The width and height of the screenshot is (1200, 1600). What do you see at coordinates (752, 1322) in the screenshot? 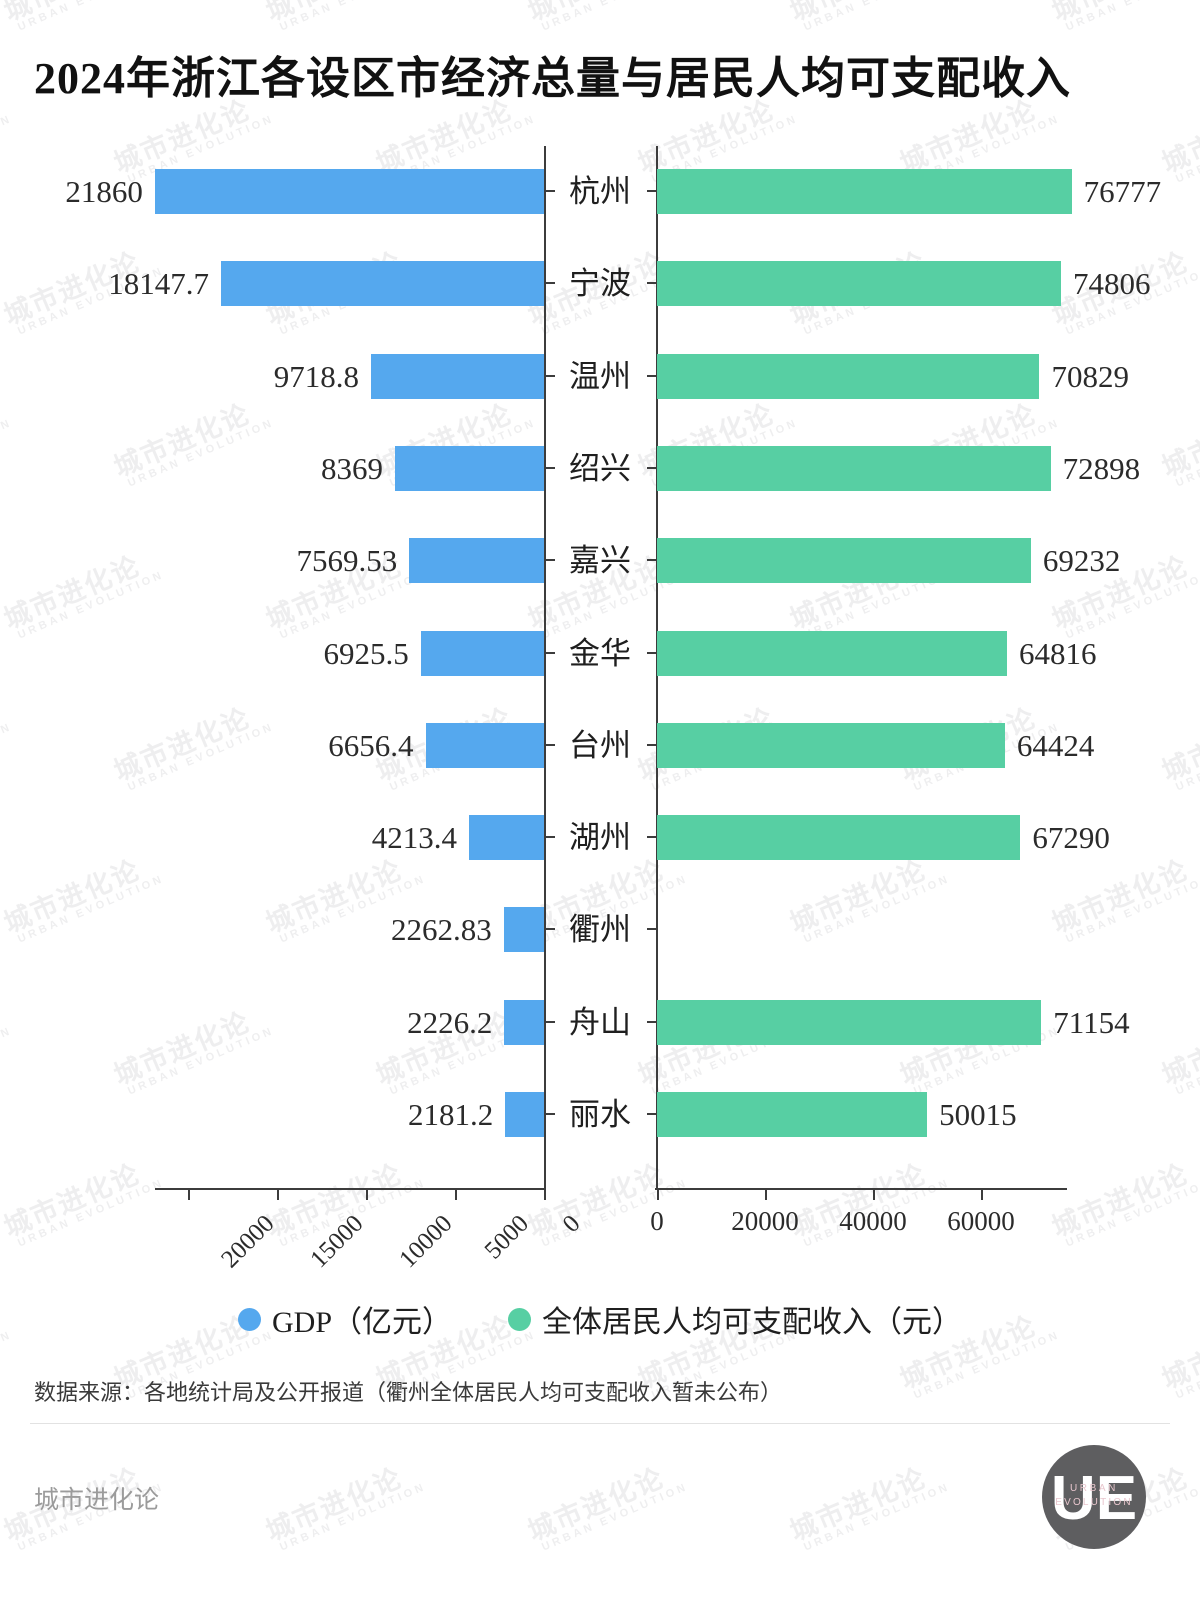
I see `legend-label-income: 全体居民人均可支配收入（元）` at bounding box center [752, 1322].